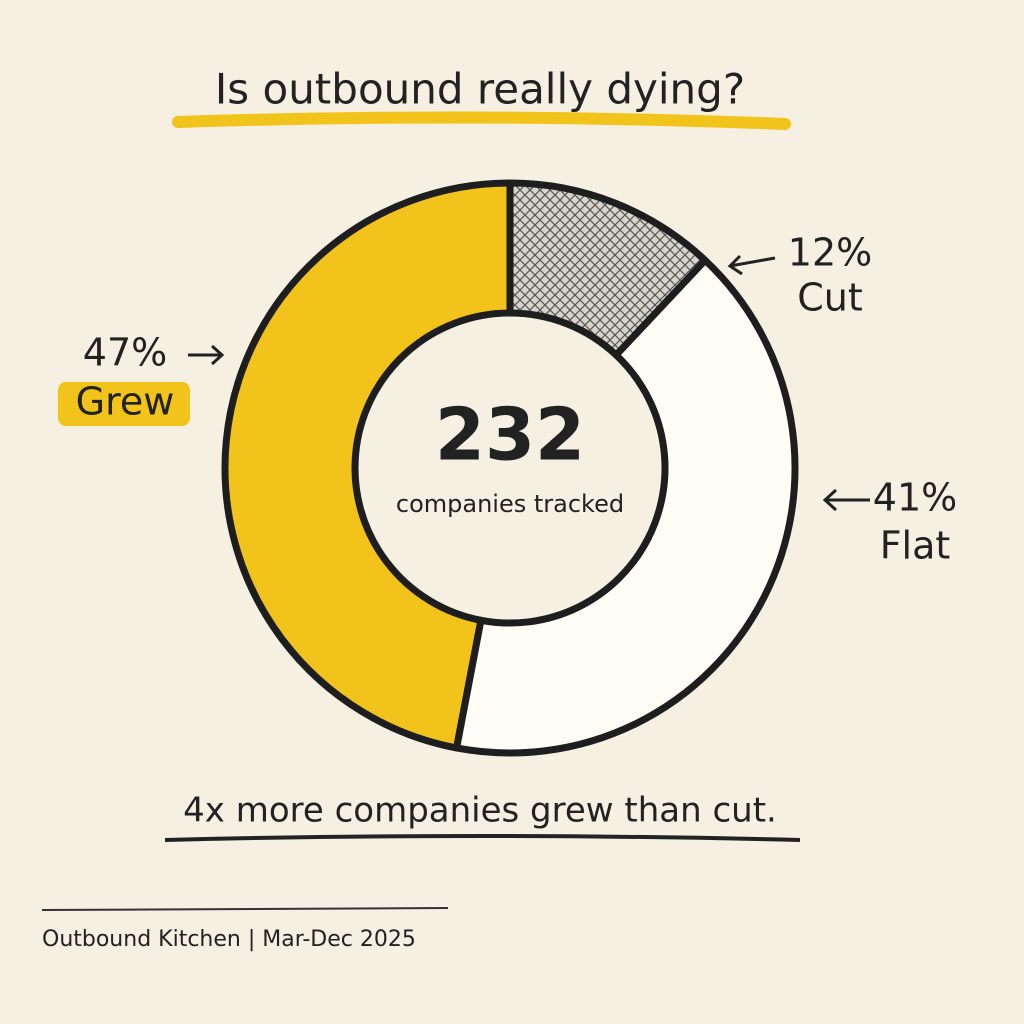 This screenshot has height=1024, width=1024. Describe the element at coordinates (510, 435) in the screenshot. I see `center-value: 232` at that location.